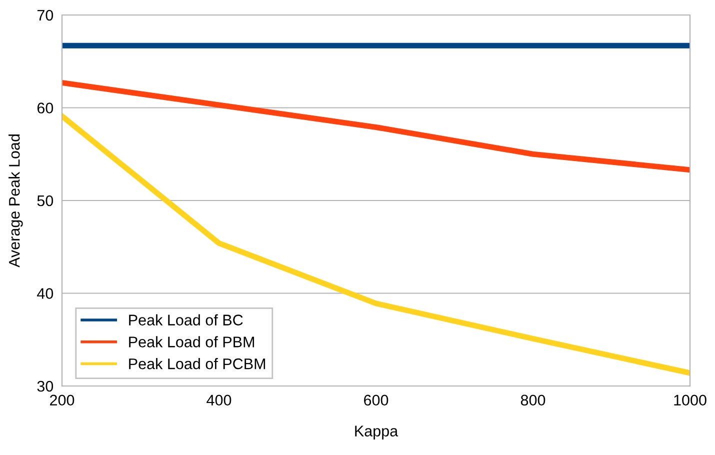 Image resolution: width=715 pixels, height=455 pixels. I want to click on y-axis-title: Average Peak Load, so click(15, 201).